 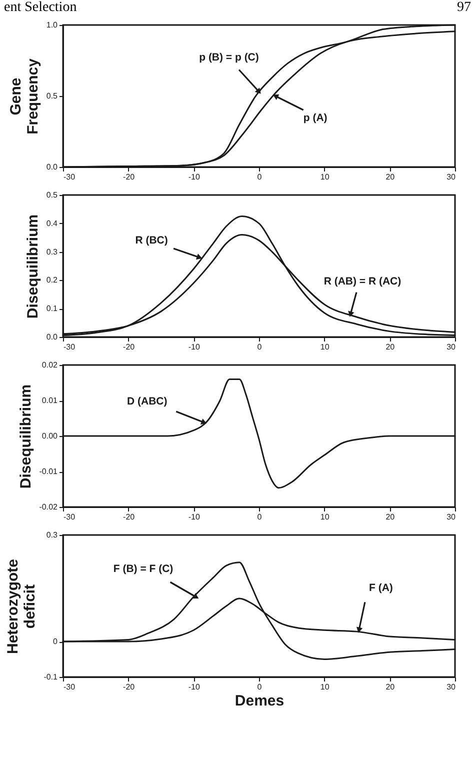 What do you see at coordinates (52, 25) in the screenshot?
I see `y-tick-label: 1.0` at bounding box center [52, 25].